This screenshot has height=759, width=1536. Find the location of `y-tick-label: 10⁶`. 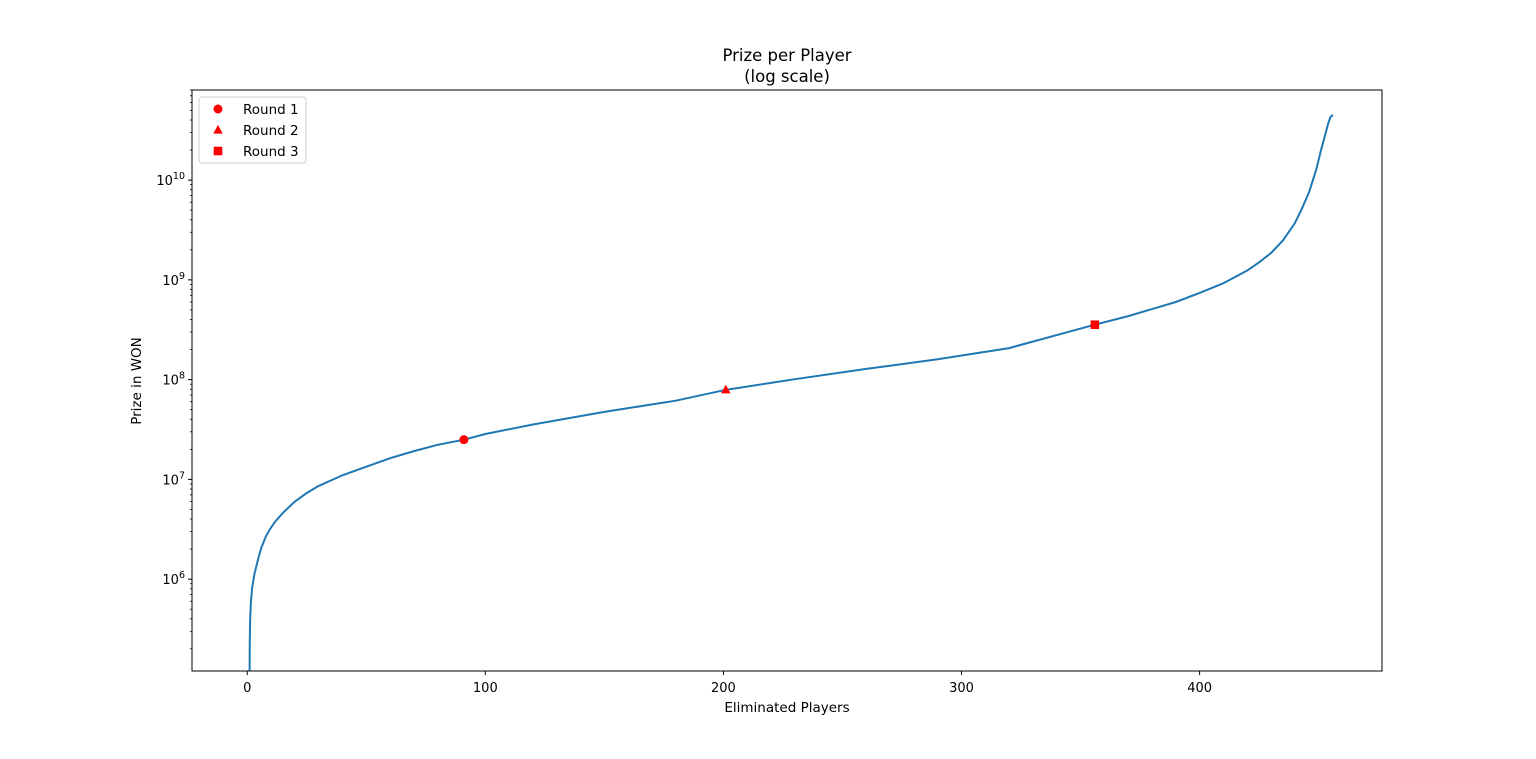

y-tick-label: 10⁶ is located at coordinates (173, 579).